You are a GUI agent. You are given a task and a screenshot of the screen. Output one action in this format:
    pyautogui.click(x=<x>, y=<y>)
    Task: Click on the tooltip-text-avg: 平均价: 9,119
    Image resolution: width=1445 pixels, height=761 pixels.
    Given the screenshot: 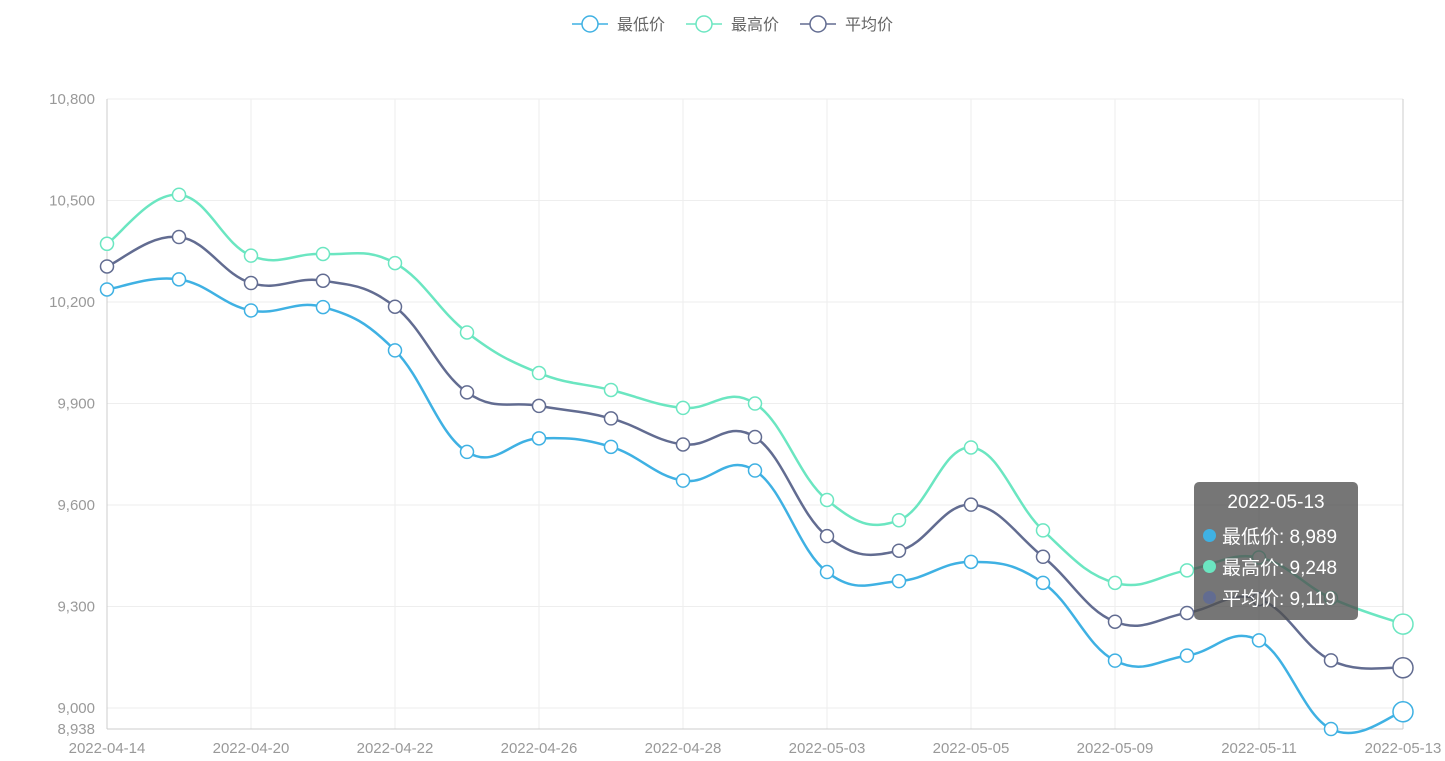 What is the action you would take?
    pyautogui.click(x=1279, y=599)
    